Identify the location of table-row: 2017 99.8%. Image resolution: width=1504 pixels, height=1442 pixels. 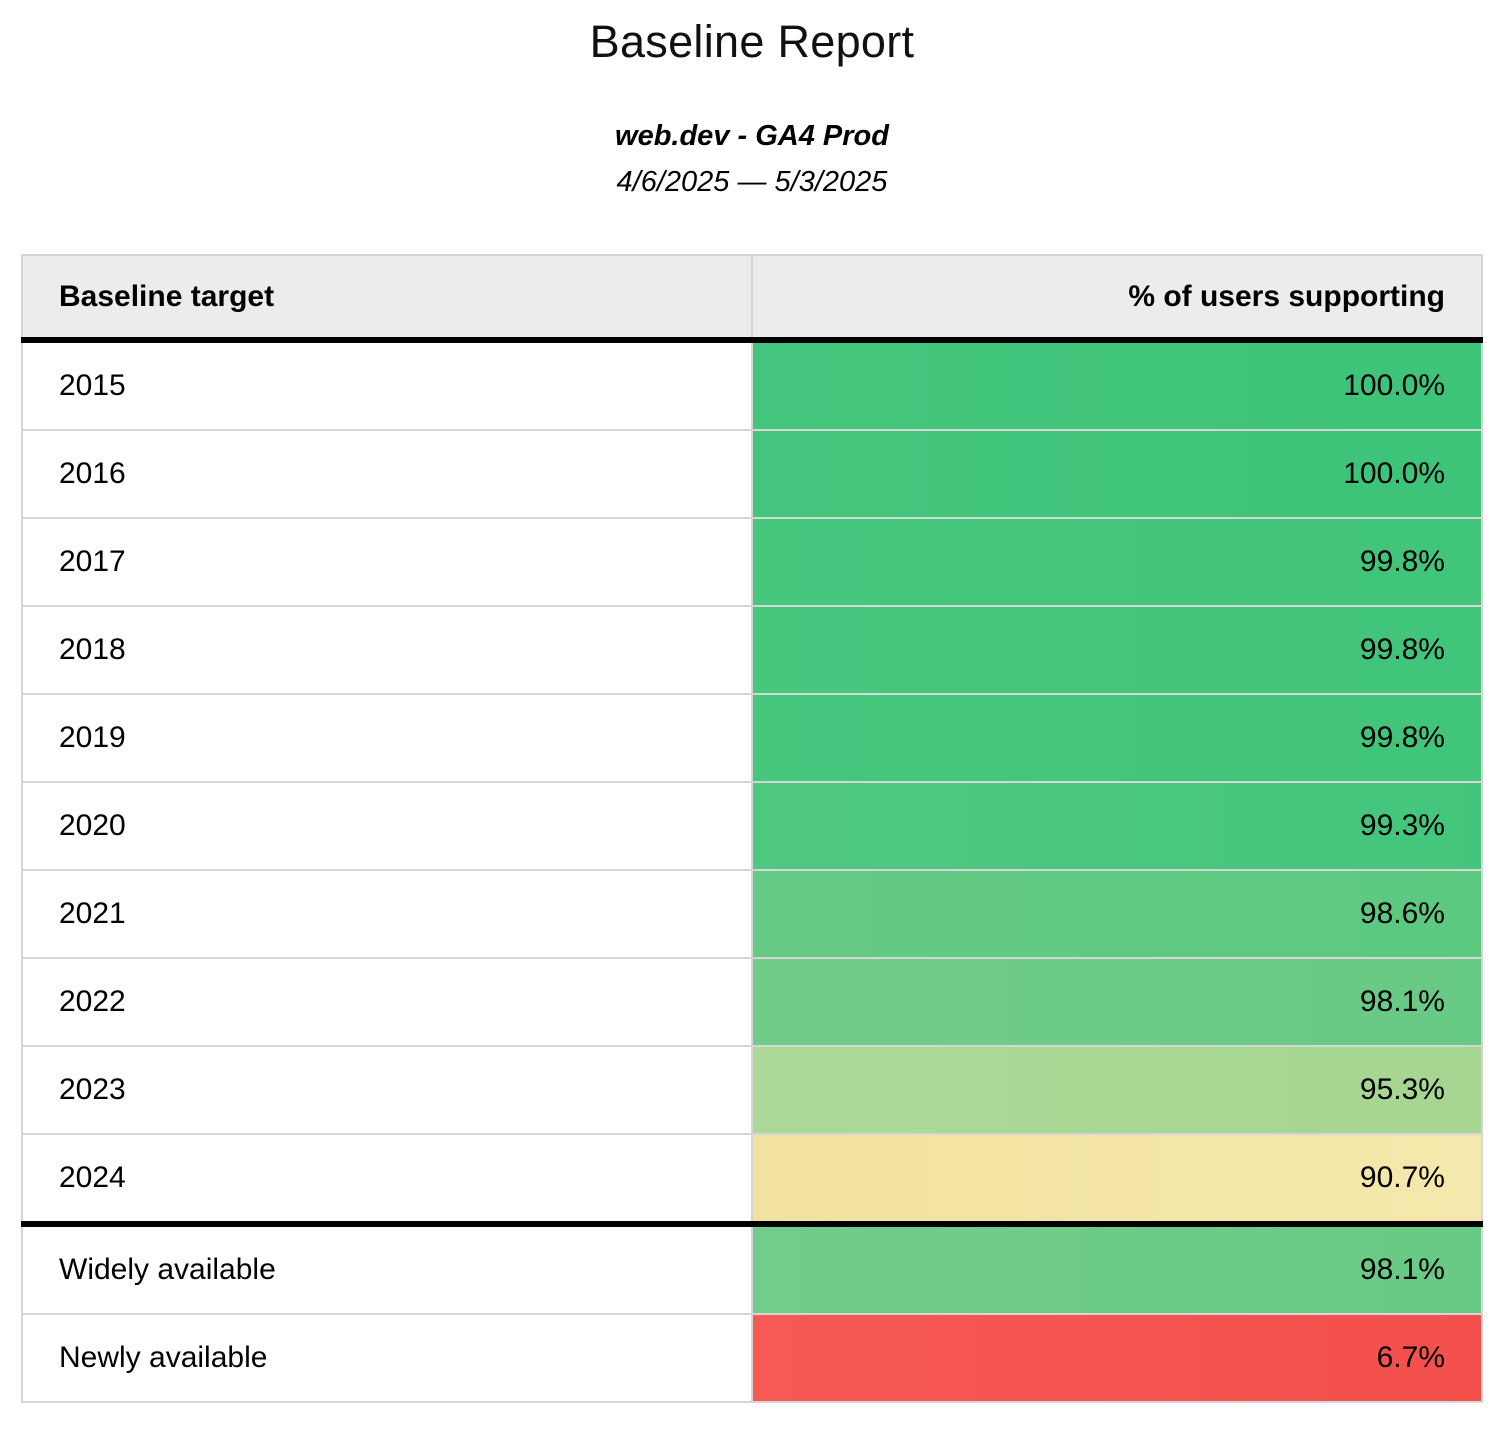
(752, 561).